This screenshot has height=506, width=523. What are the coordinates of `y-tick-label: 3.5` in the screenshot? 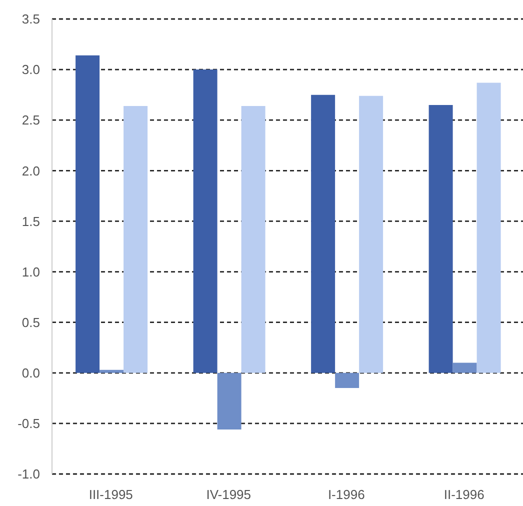 It's located at (31, 19).